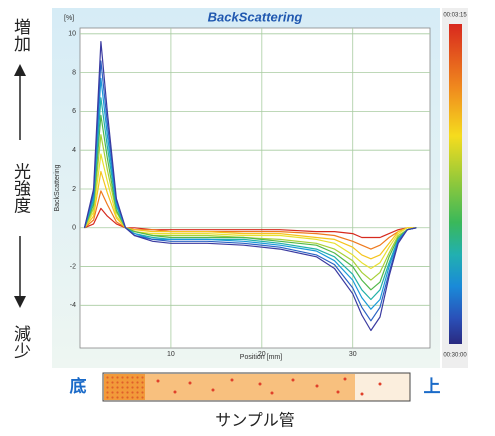  What do you see at coordinates (432, 387) in the screenshot?
I see `tube-top-label: 上` at bounding box center [432, 387].